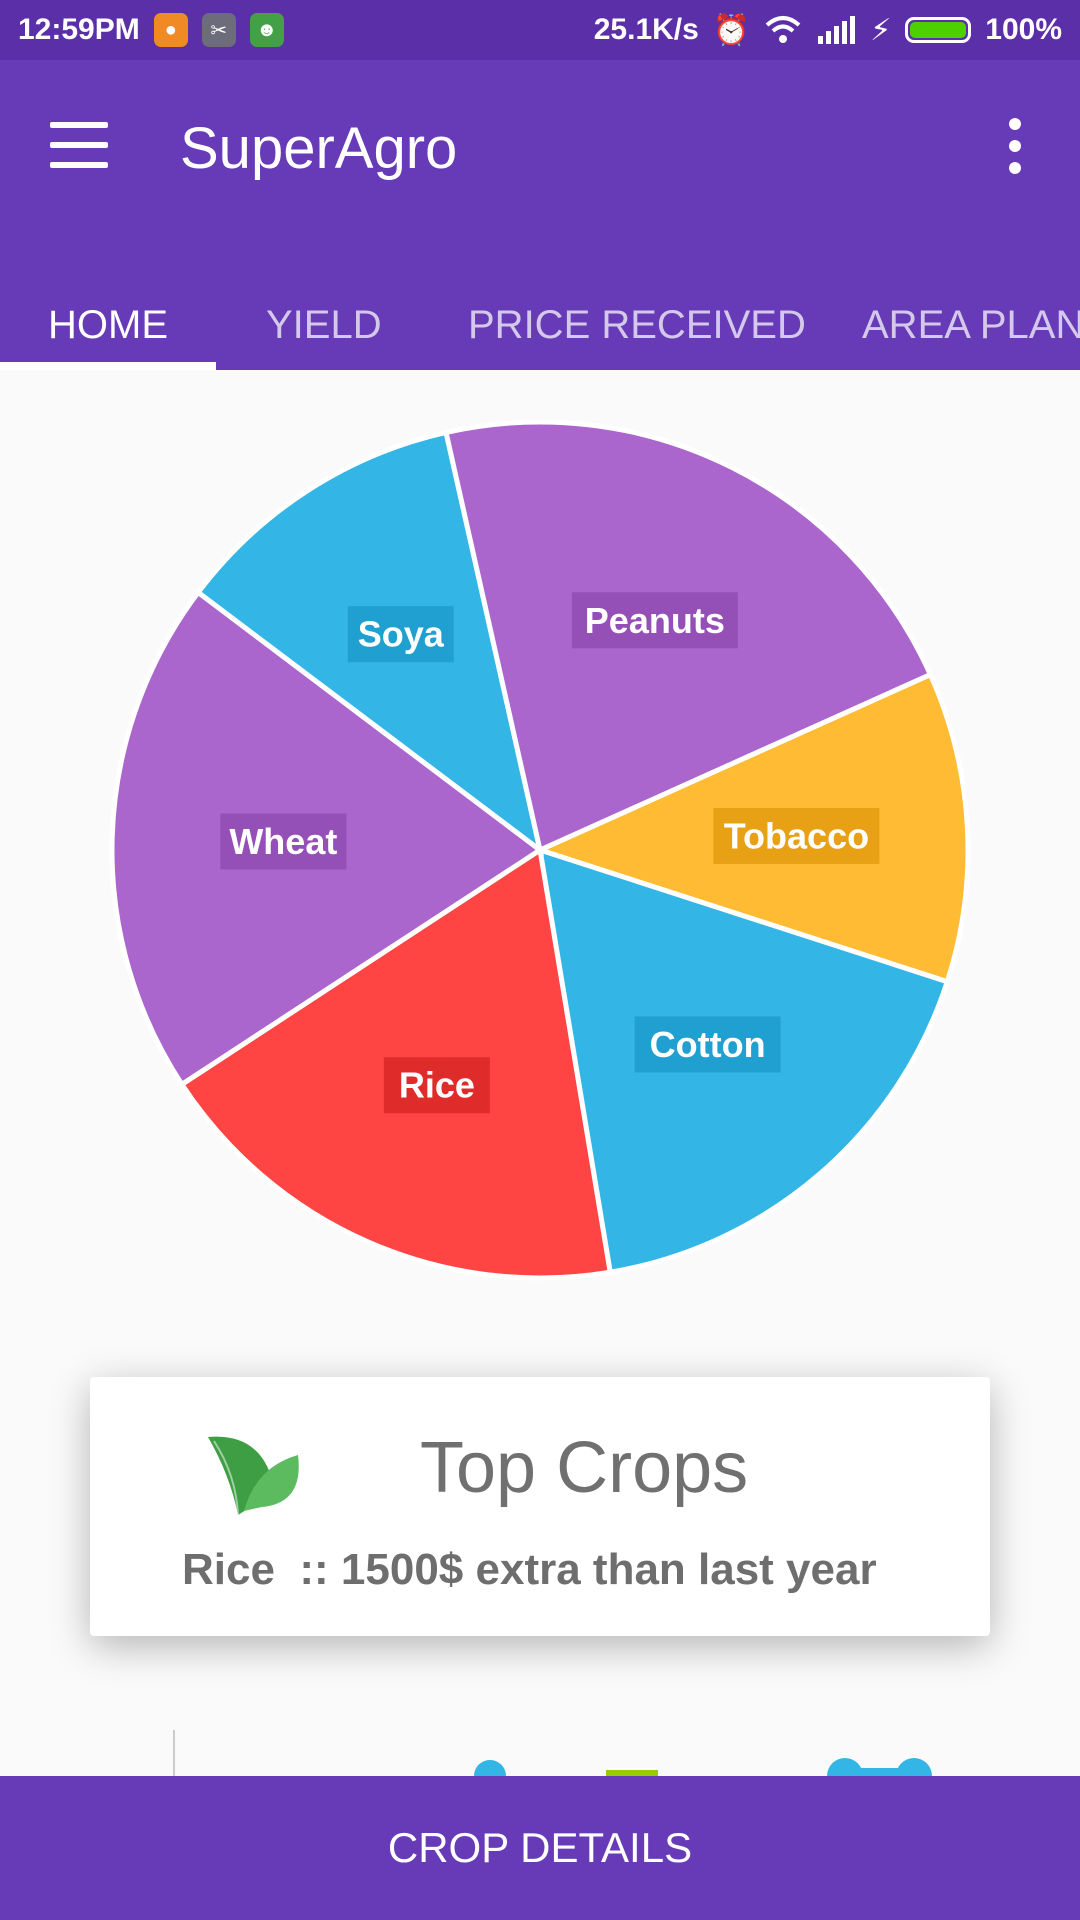 This screenshot has height=1920, width=1080. I want to click on crop-details-button: CROP DETAILS, so click(540, 1848).